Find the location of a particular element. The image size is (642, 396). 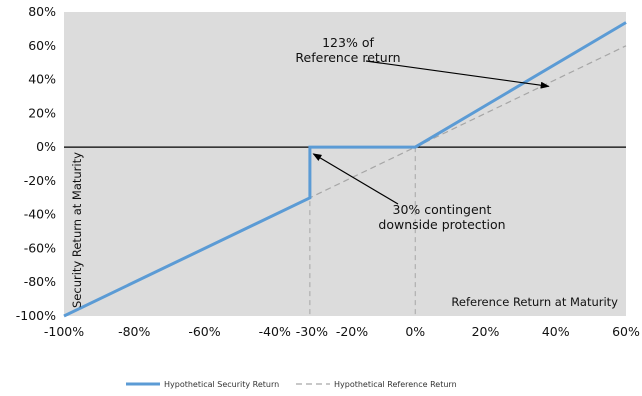

y-tick-label: 40% is located at coordinates (42, 79).